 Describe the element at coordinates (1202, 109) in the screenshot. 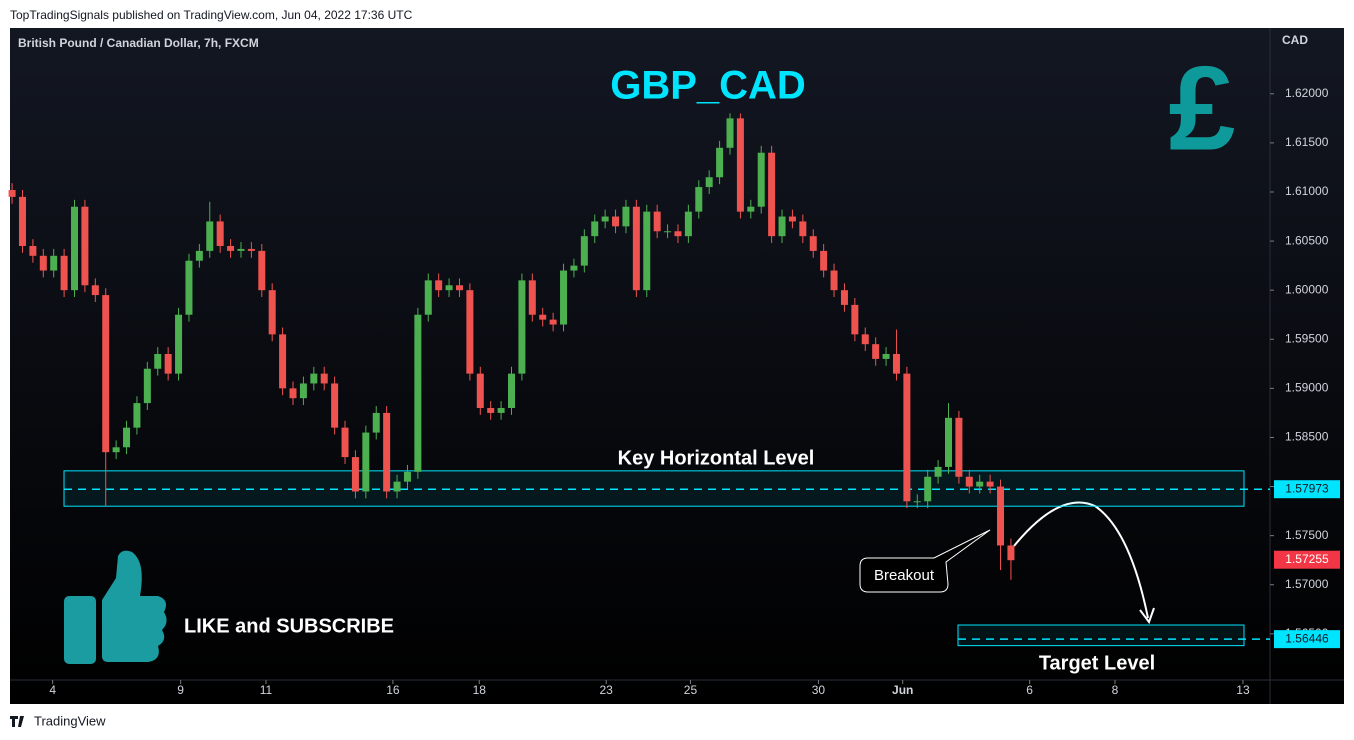

I see `currency-icon: £` at that location.